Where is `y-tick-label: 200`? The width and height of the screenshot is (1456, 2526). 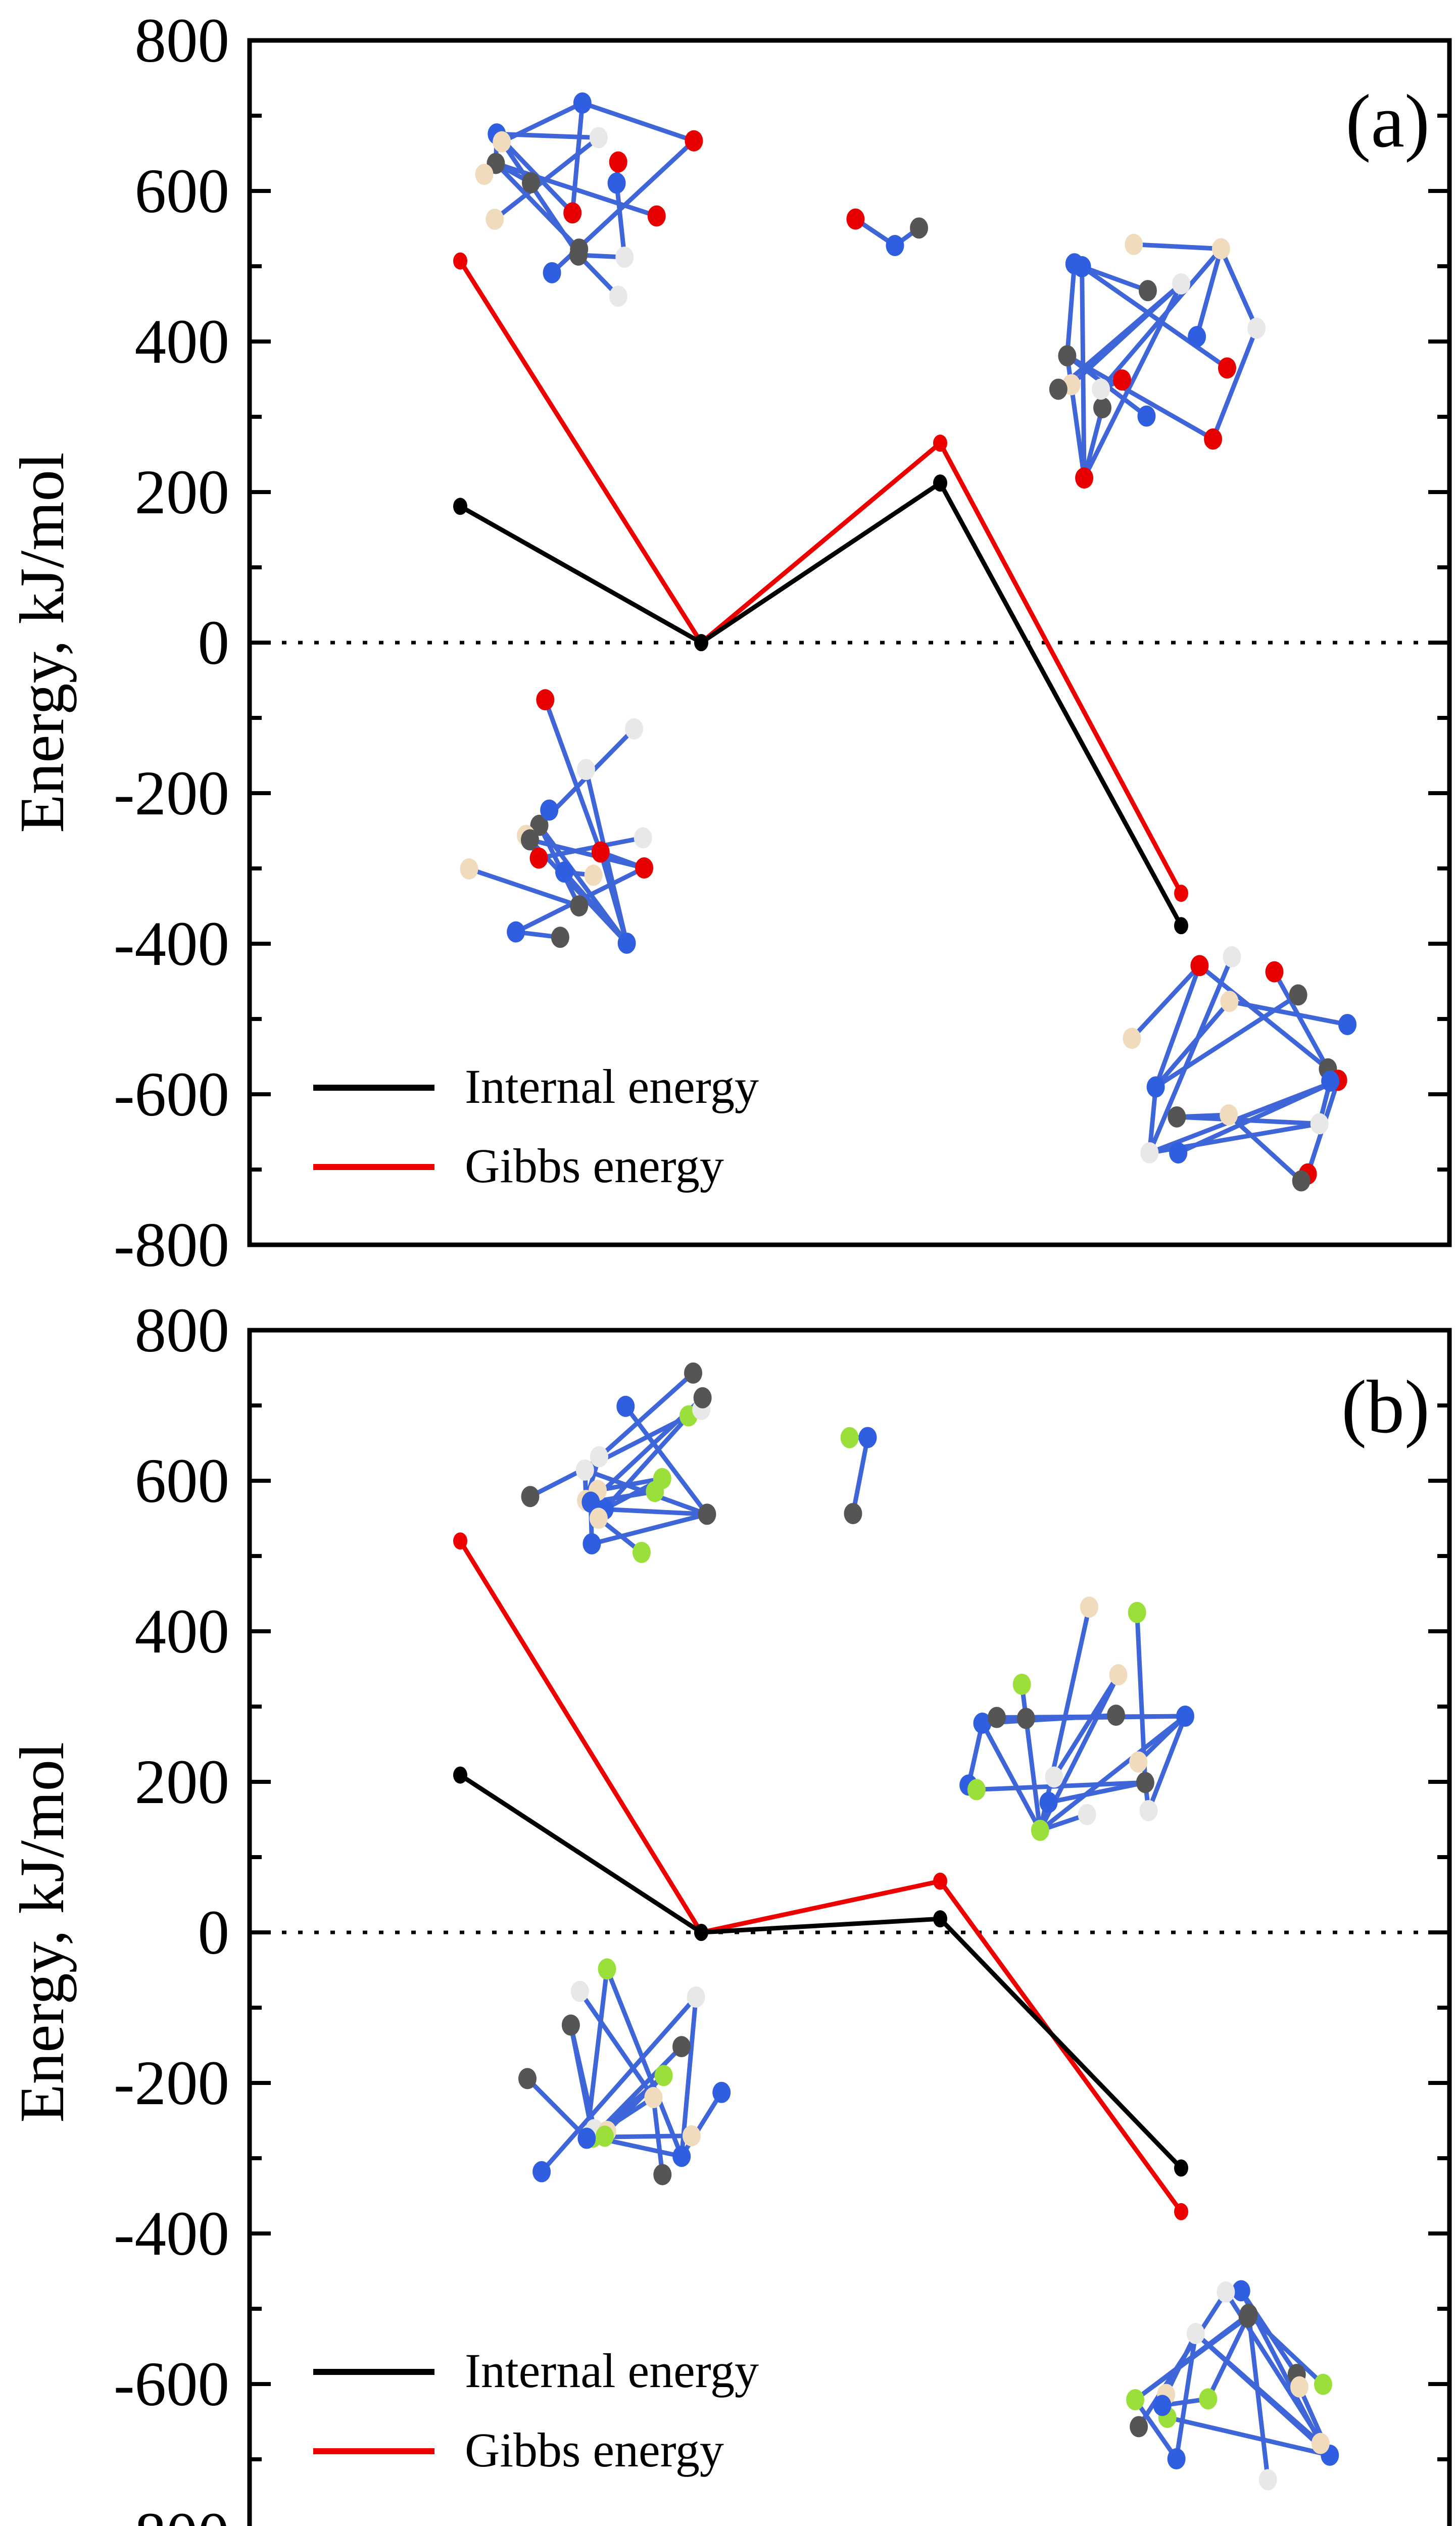
y-tick-label: 200 is located at coordinates (182, 492).